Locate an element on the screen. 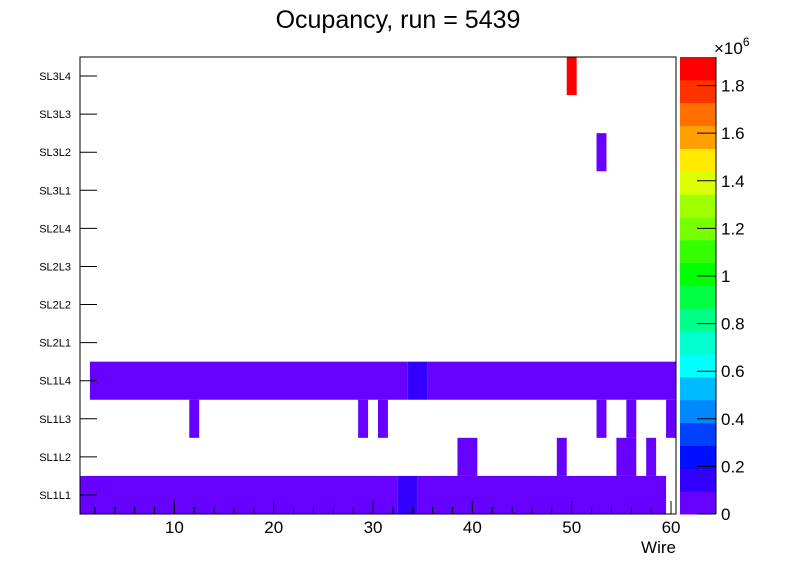  palette-tick-label: 0.8 is located at coordinates (733, 324).